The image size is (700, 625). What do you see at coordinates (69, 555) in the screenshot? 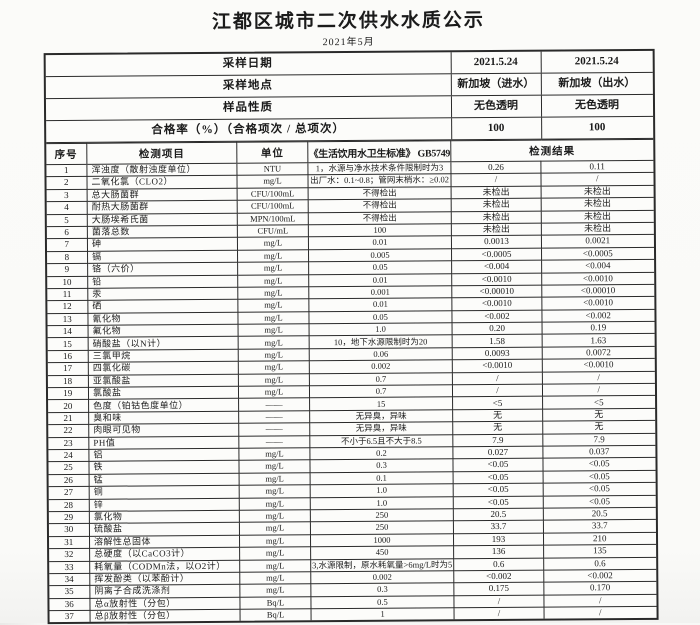
I see `row-index: 32` at bounding box center [69, 555].